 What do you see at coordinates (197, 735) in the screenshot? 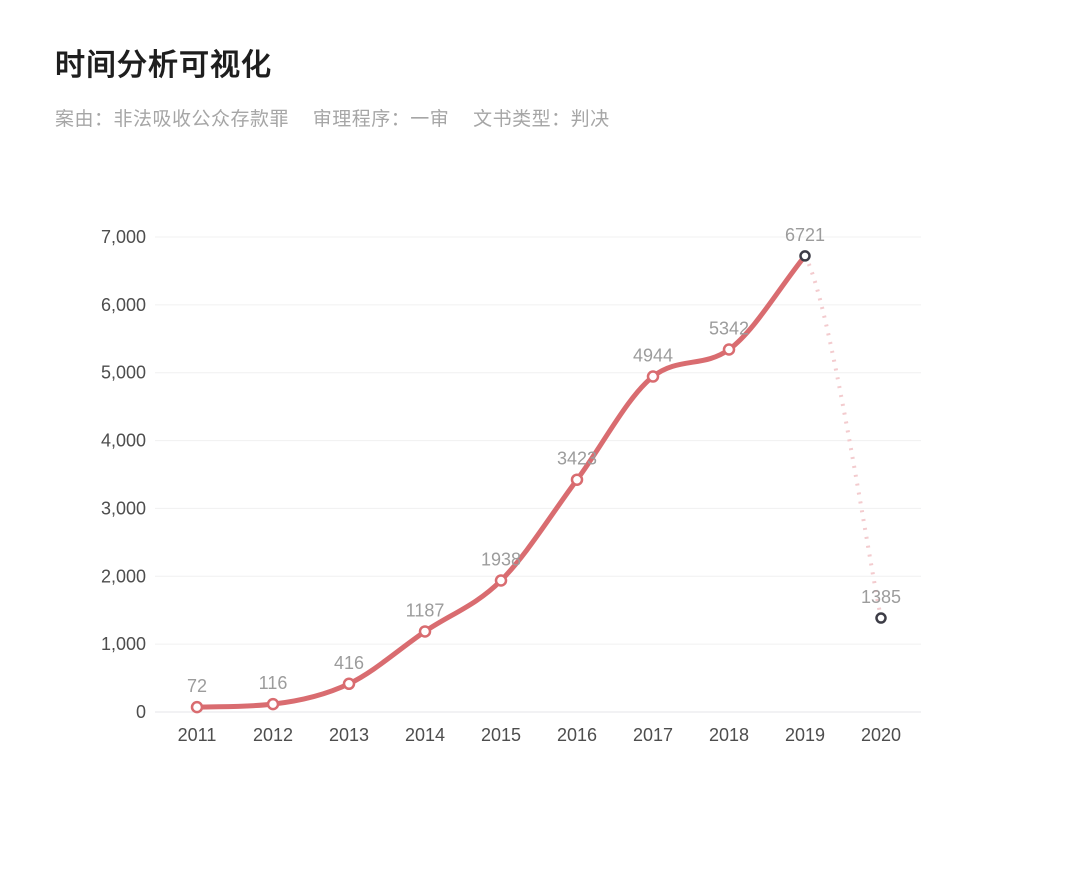
I see `x-tick-label-2011: 2011` at bounding box center [197, 735].